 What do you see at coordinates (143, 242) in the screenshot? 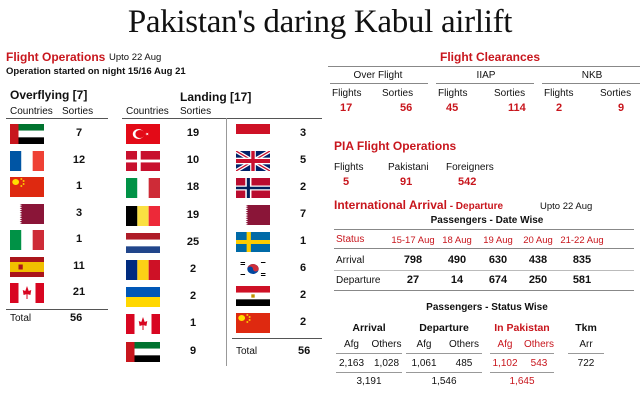
I see `netherlands-flag` at bounding box center [143, 242].